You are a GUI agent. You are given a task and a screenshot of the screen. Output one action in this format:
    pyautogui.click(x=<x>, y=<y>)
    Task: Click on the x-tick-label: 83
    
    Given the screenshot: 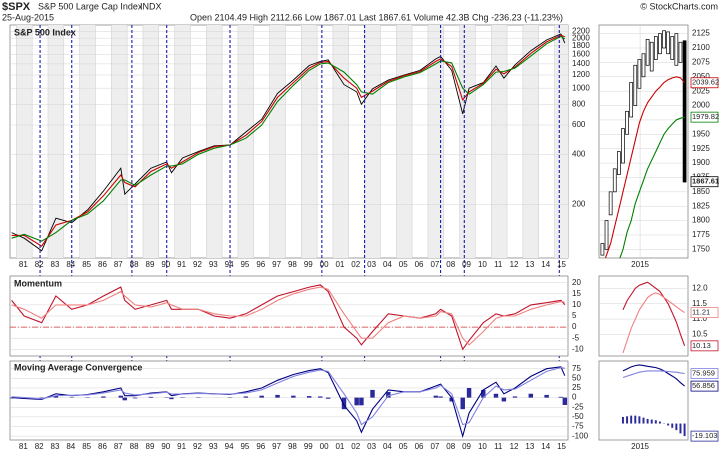 What is the action you would take?
    pyautogui.click(x=55, y=264)
    